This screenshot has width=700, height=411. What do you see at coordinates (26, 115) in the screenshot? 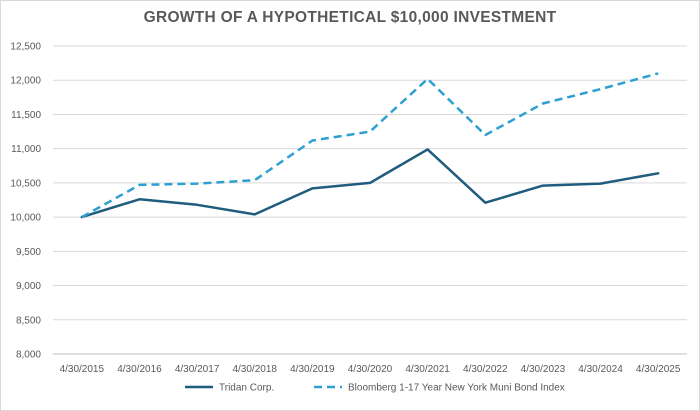
I see `y-tick-label: 11,500` at bounding box center [26, 115].